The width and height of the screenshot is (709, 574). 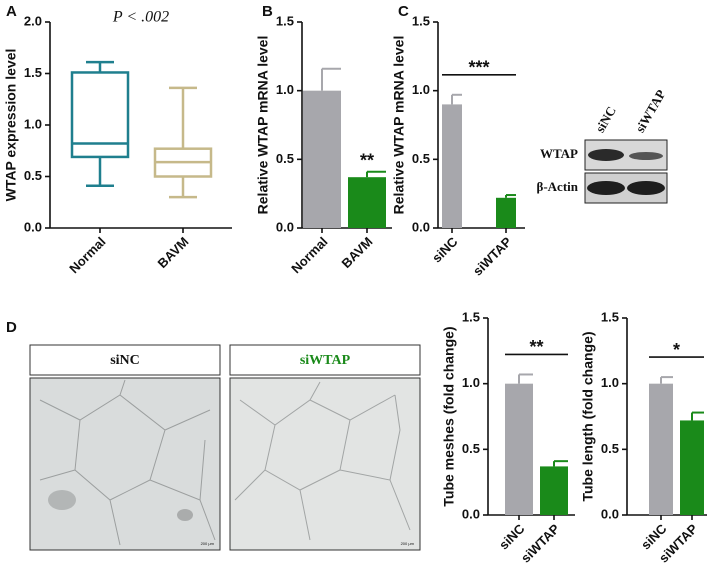 What do you see at coordinates (676, 350) in the screenshot?
I see `significance-label: *` at bounding box center [676, 350].